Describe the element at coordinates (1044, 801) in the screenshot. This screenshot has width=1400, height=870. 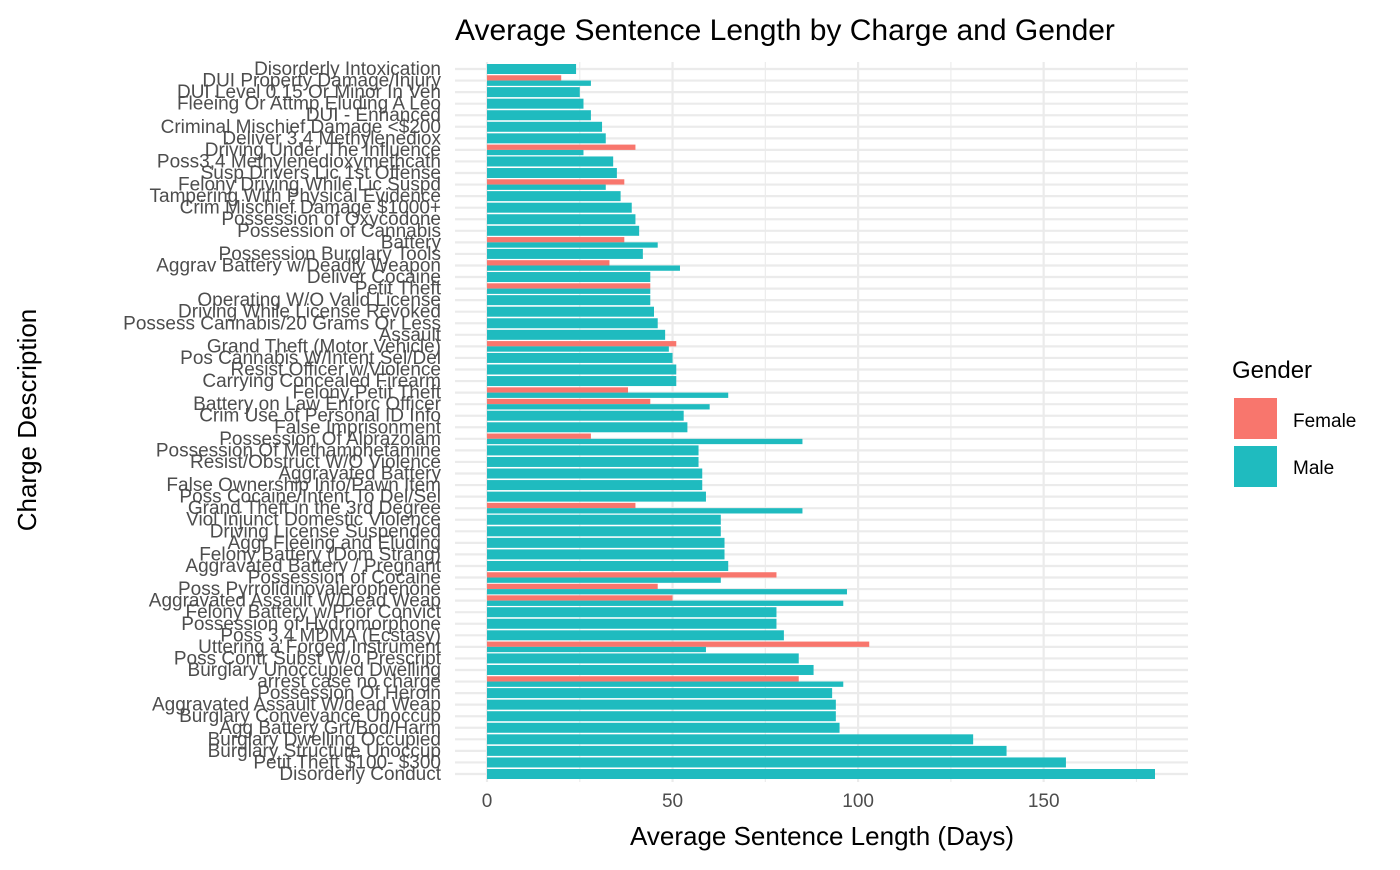
I see `x-tick-label: 150` at that location.